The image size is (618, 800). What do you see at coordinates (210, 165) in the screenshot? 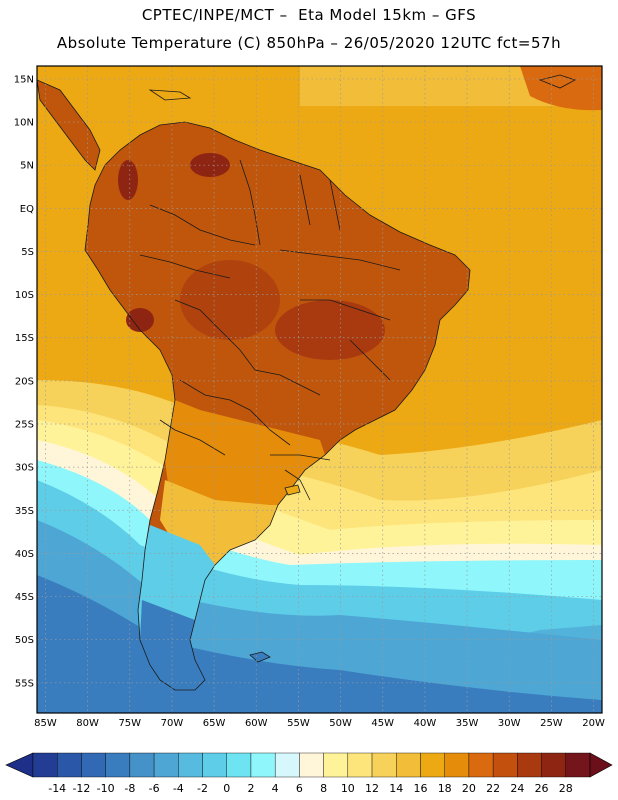
I see `hot-core-venezuela` at bounding box center [210, 165].